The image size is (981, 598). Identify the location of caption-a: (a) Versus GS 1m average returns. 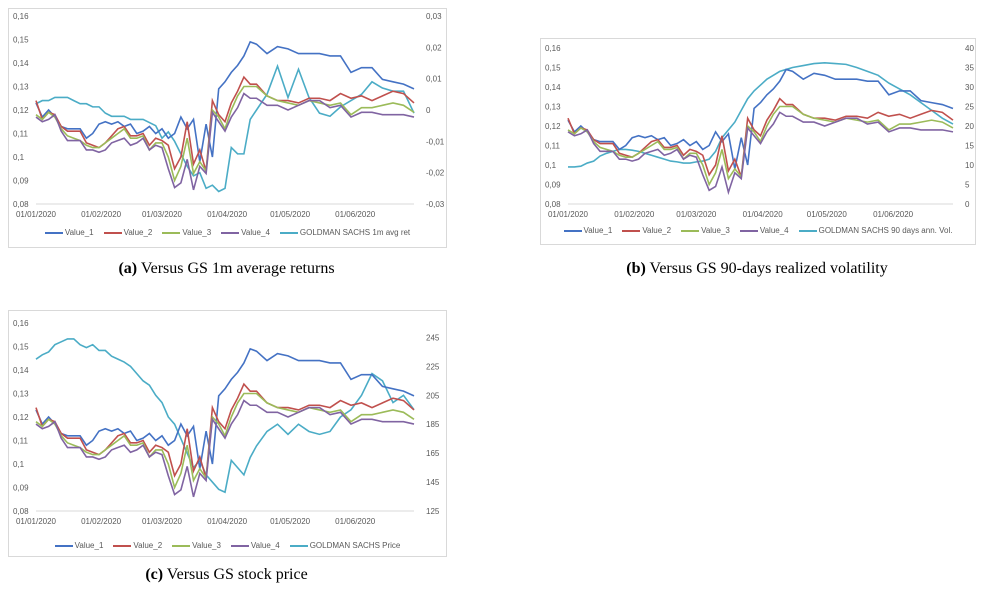
(226, 269).